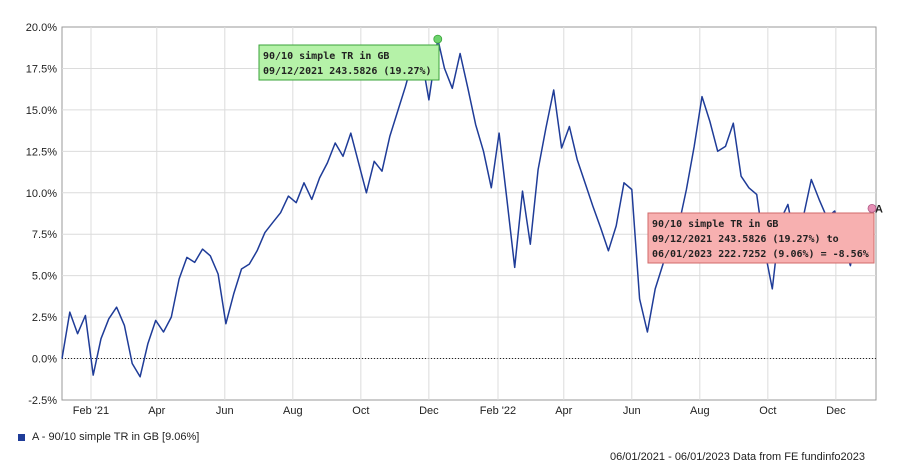 Image resolution: width=901 pixels, height=472 pixels. Describe the element at coordinates (715, 224) in the screenshot. I see `end-annotation-line: 90/10 simple TR in GB` at that location.